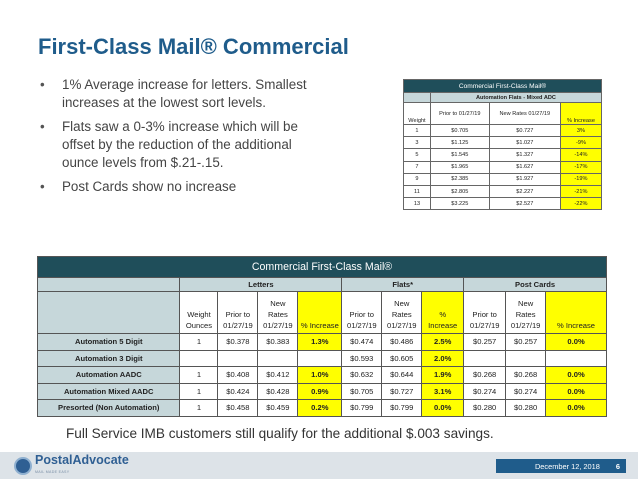  What do you see at coordinates (443, 342) in the screenshot?
I see `cell-pct: 2.5%` at bounding box center [443, 342].